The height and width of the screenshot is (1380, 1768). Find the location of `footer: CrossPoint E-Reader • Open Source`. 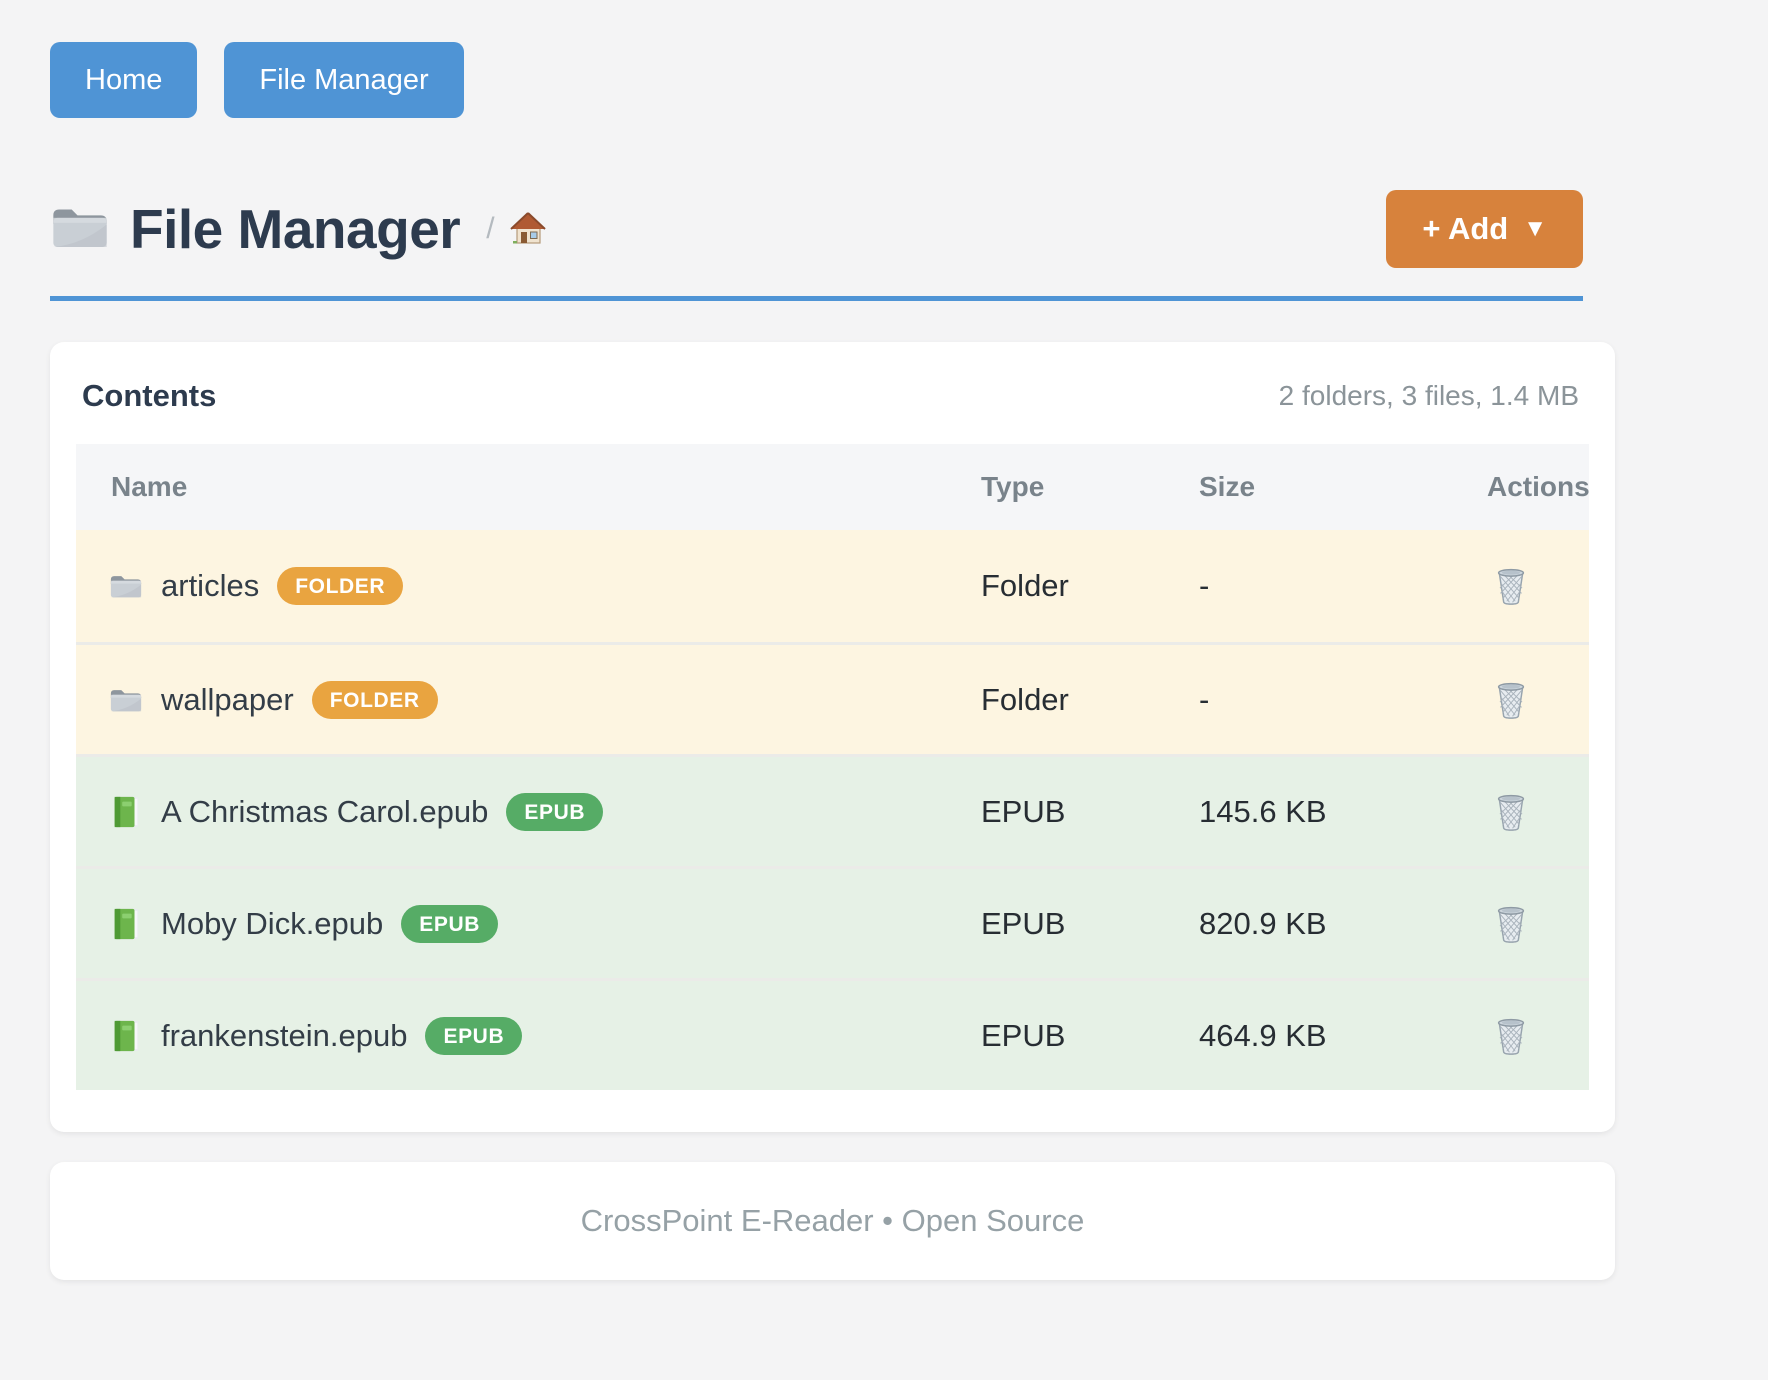

footer: CrossPoint E-Reader • Open Source is located at coordinates (832, 1221).